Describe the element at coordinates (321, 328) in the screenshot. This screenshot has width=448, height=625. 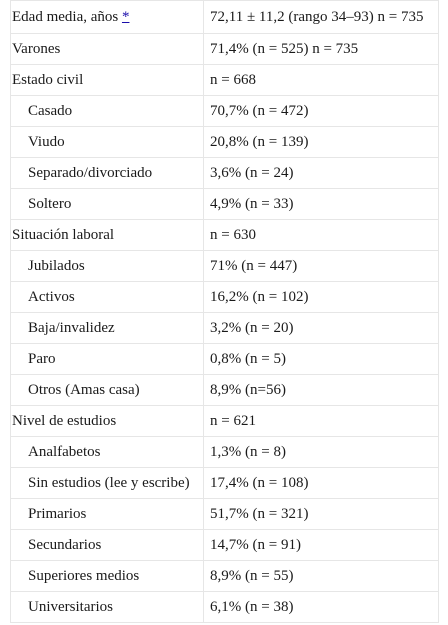
I see `row-value: 3,2% (n = 20)` at that location.